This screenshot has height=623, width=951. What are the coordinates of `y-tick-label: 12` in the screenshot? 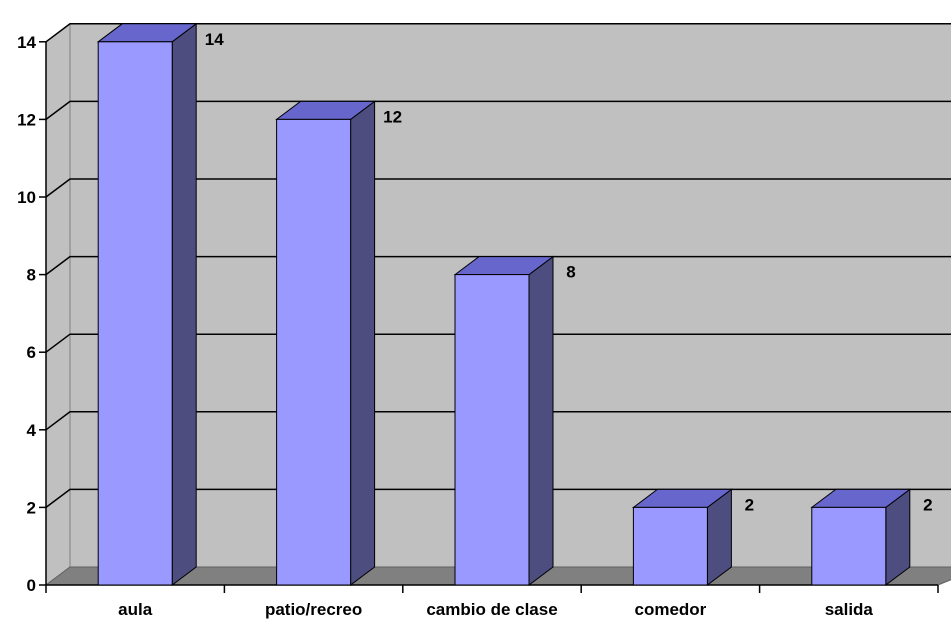 It's located at (26, 119).